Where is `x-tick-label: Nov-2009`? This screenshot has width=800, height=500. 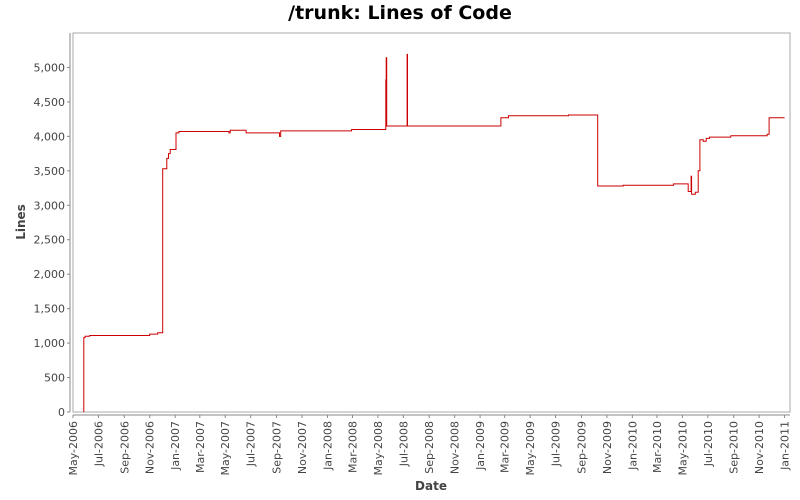
x-tick-label: Nov-2009 is located at coordinates (607, 447).